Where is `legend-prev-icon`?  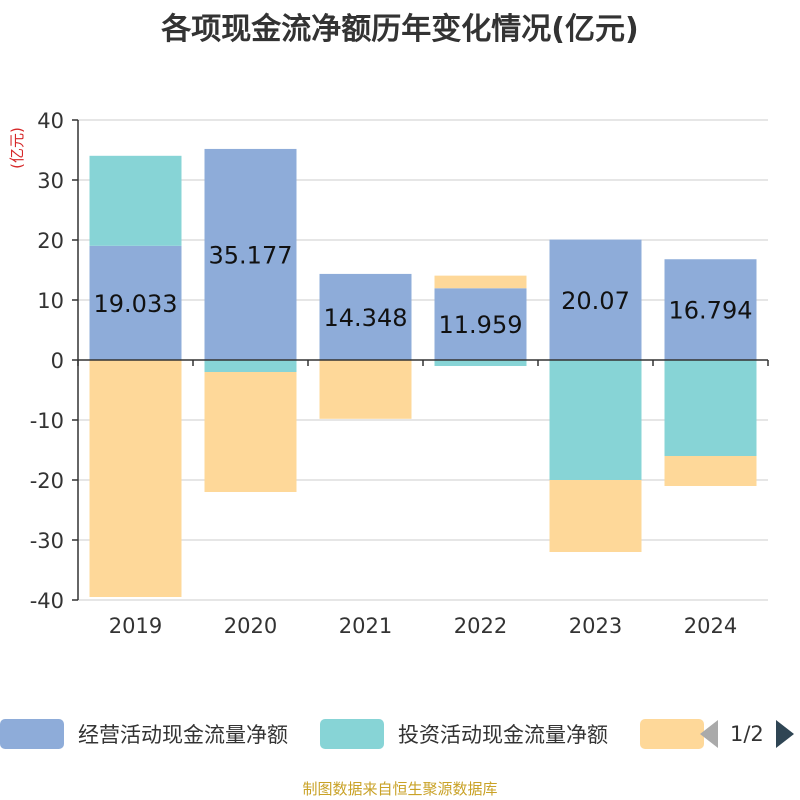 legend-prev-icon is located at coordinates (709, 734).